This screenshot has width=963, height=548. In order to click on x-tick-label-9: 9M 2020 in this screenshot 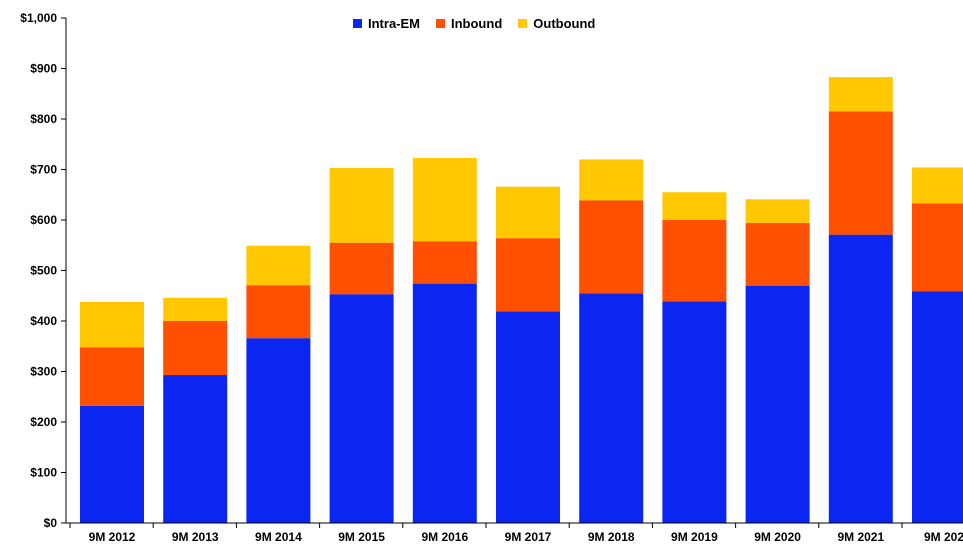, I will do `click(777, 537)`.